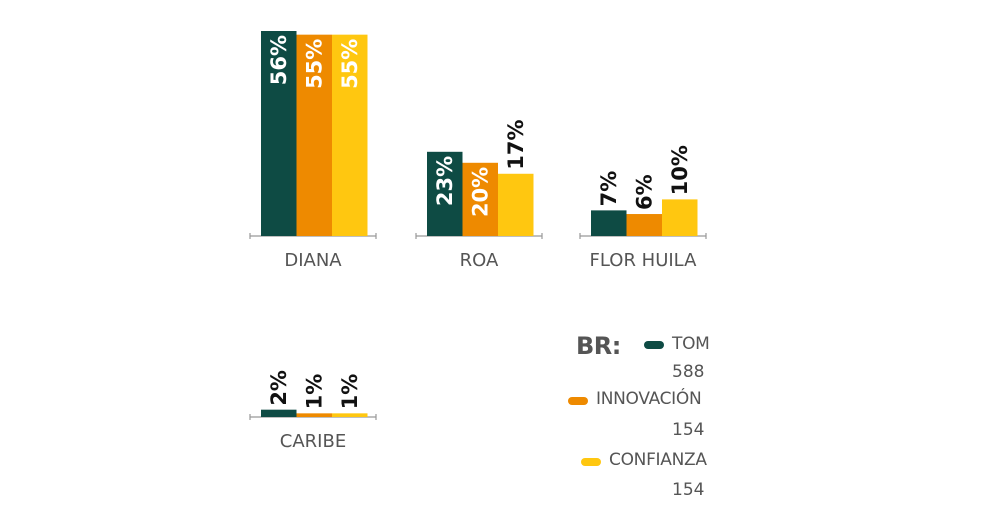  I want to click on data-label-innovacion-roa: 20%, so click(480, 192).